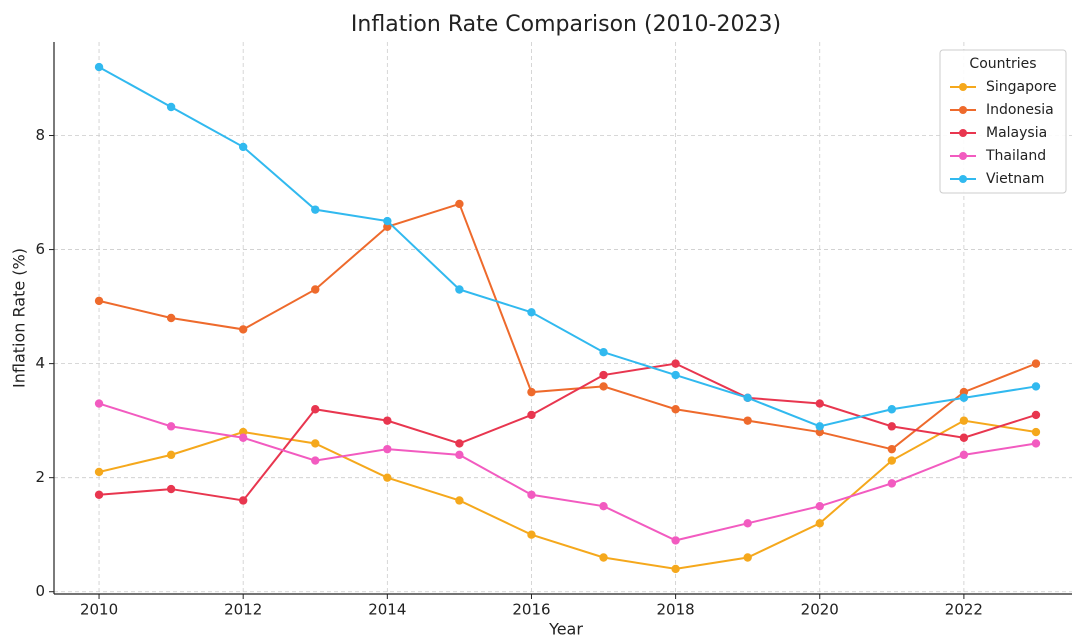 This screenshot has width=1072, height=640. Describe the element at coordinates (565, 629) in the screenshot. I see `x-axis-label: Year` at that location.